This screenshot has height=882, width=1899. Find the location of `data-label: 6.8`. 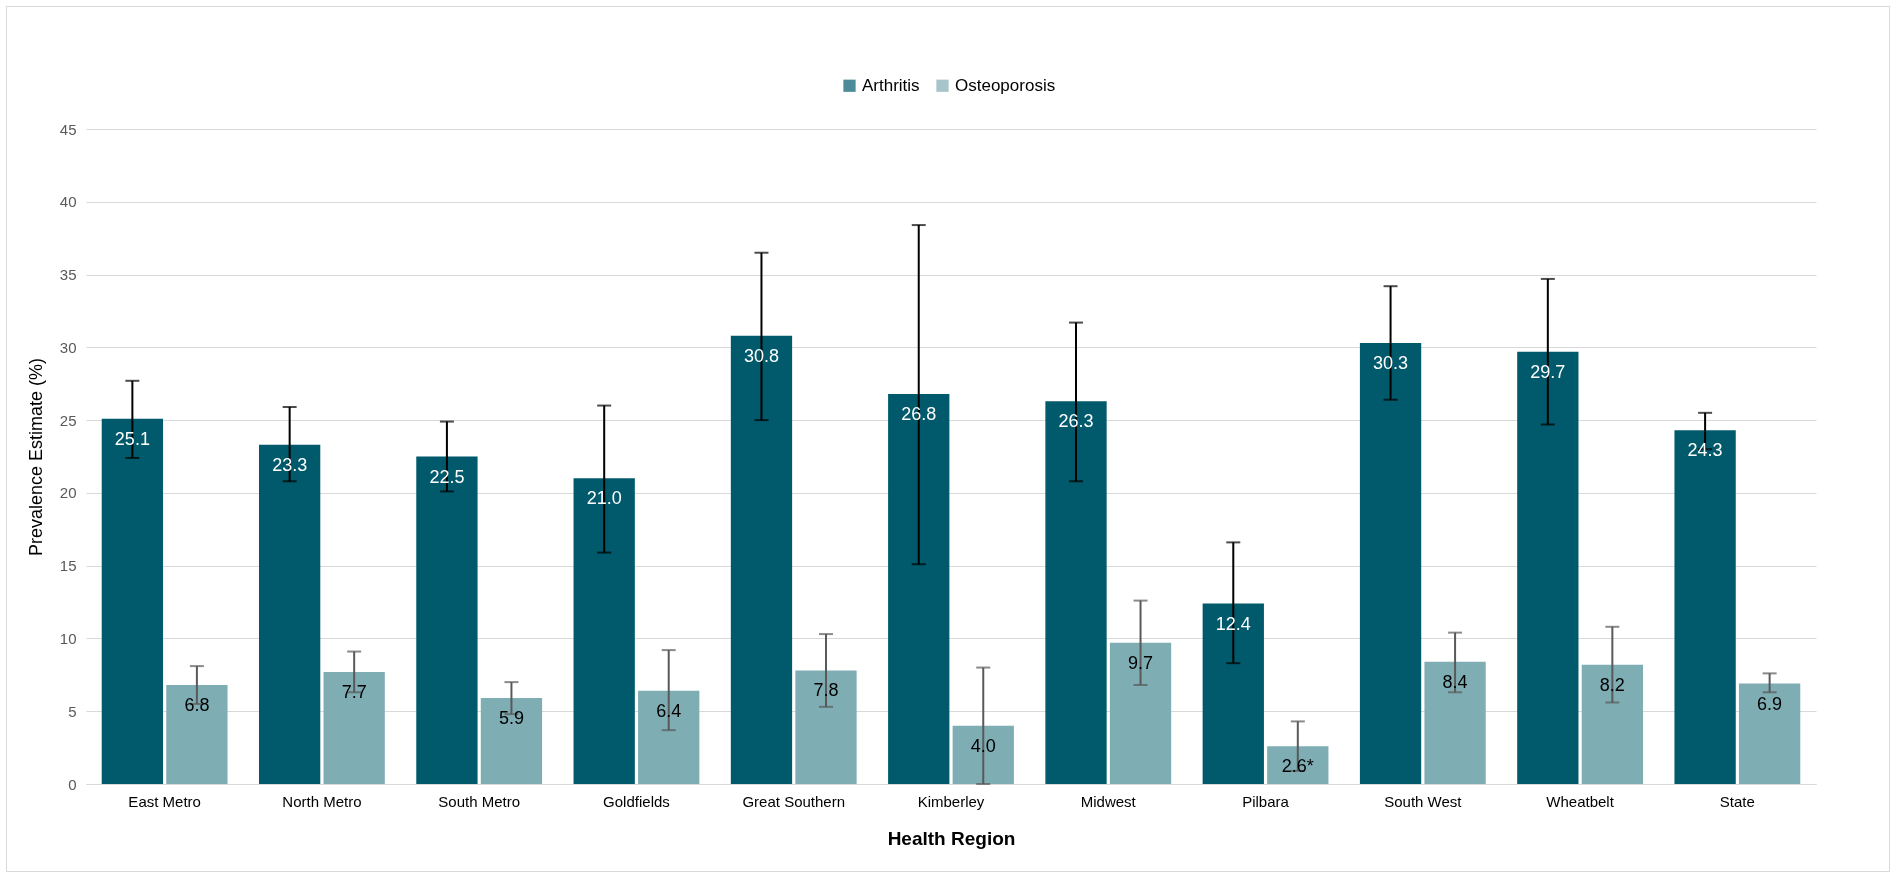

data-label: 6.8 is located at coordinates (197, 705).